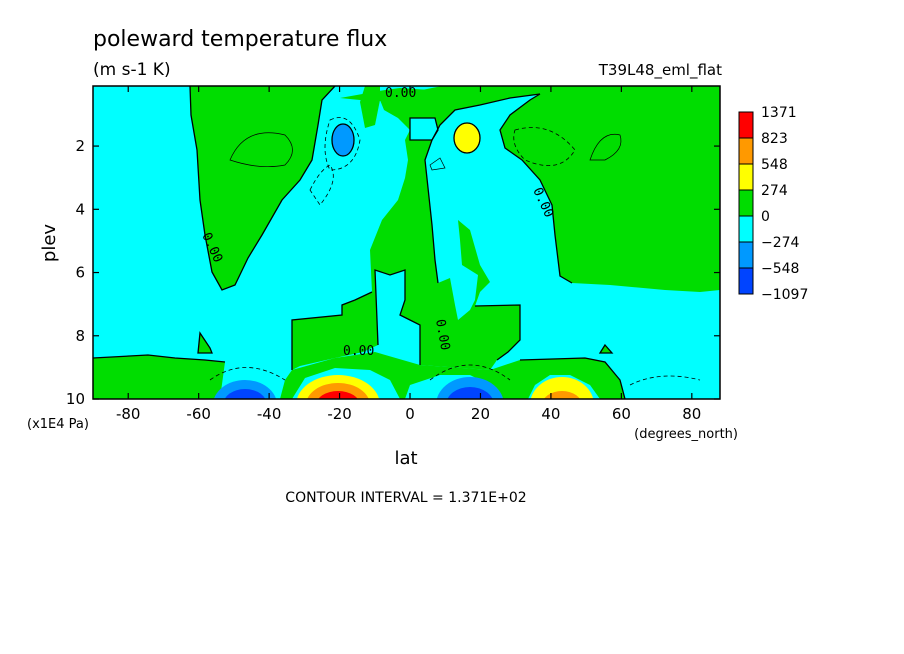 Image resolution: width=904 pixels, height=654 pixels. What do you see at coordinates (405, 498) in the screenshot?
I see `contour-interval-text: CONTOUR INTERVAL = 1.371E+02` at bounding box center [405, 498].